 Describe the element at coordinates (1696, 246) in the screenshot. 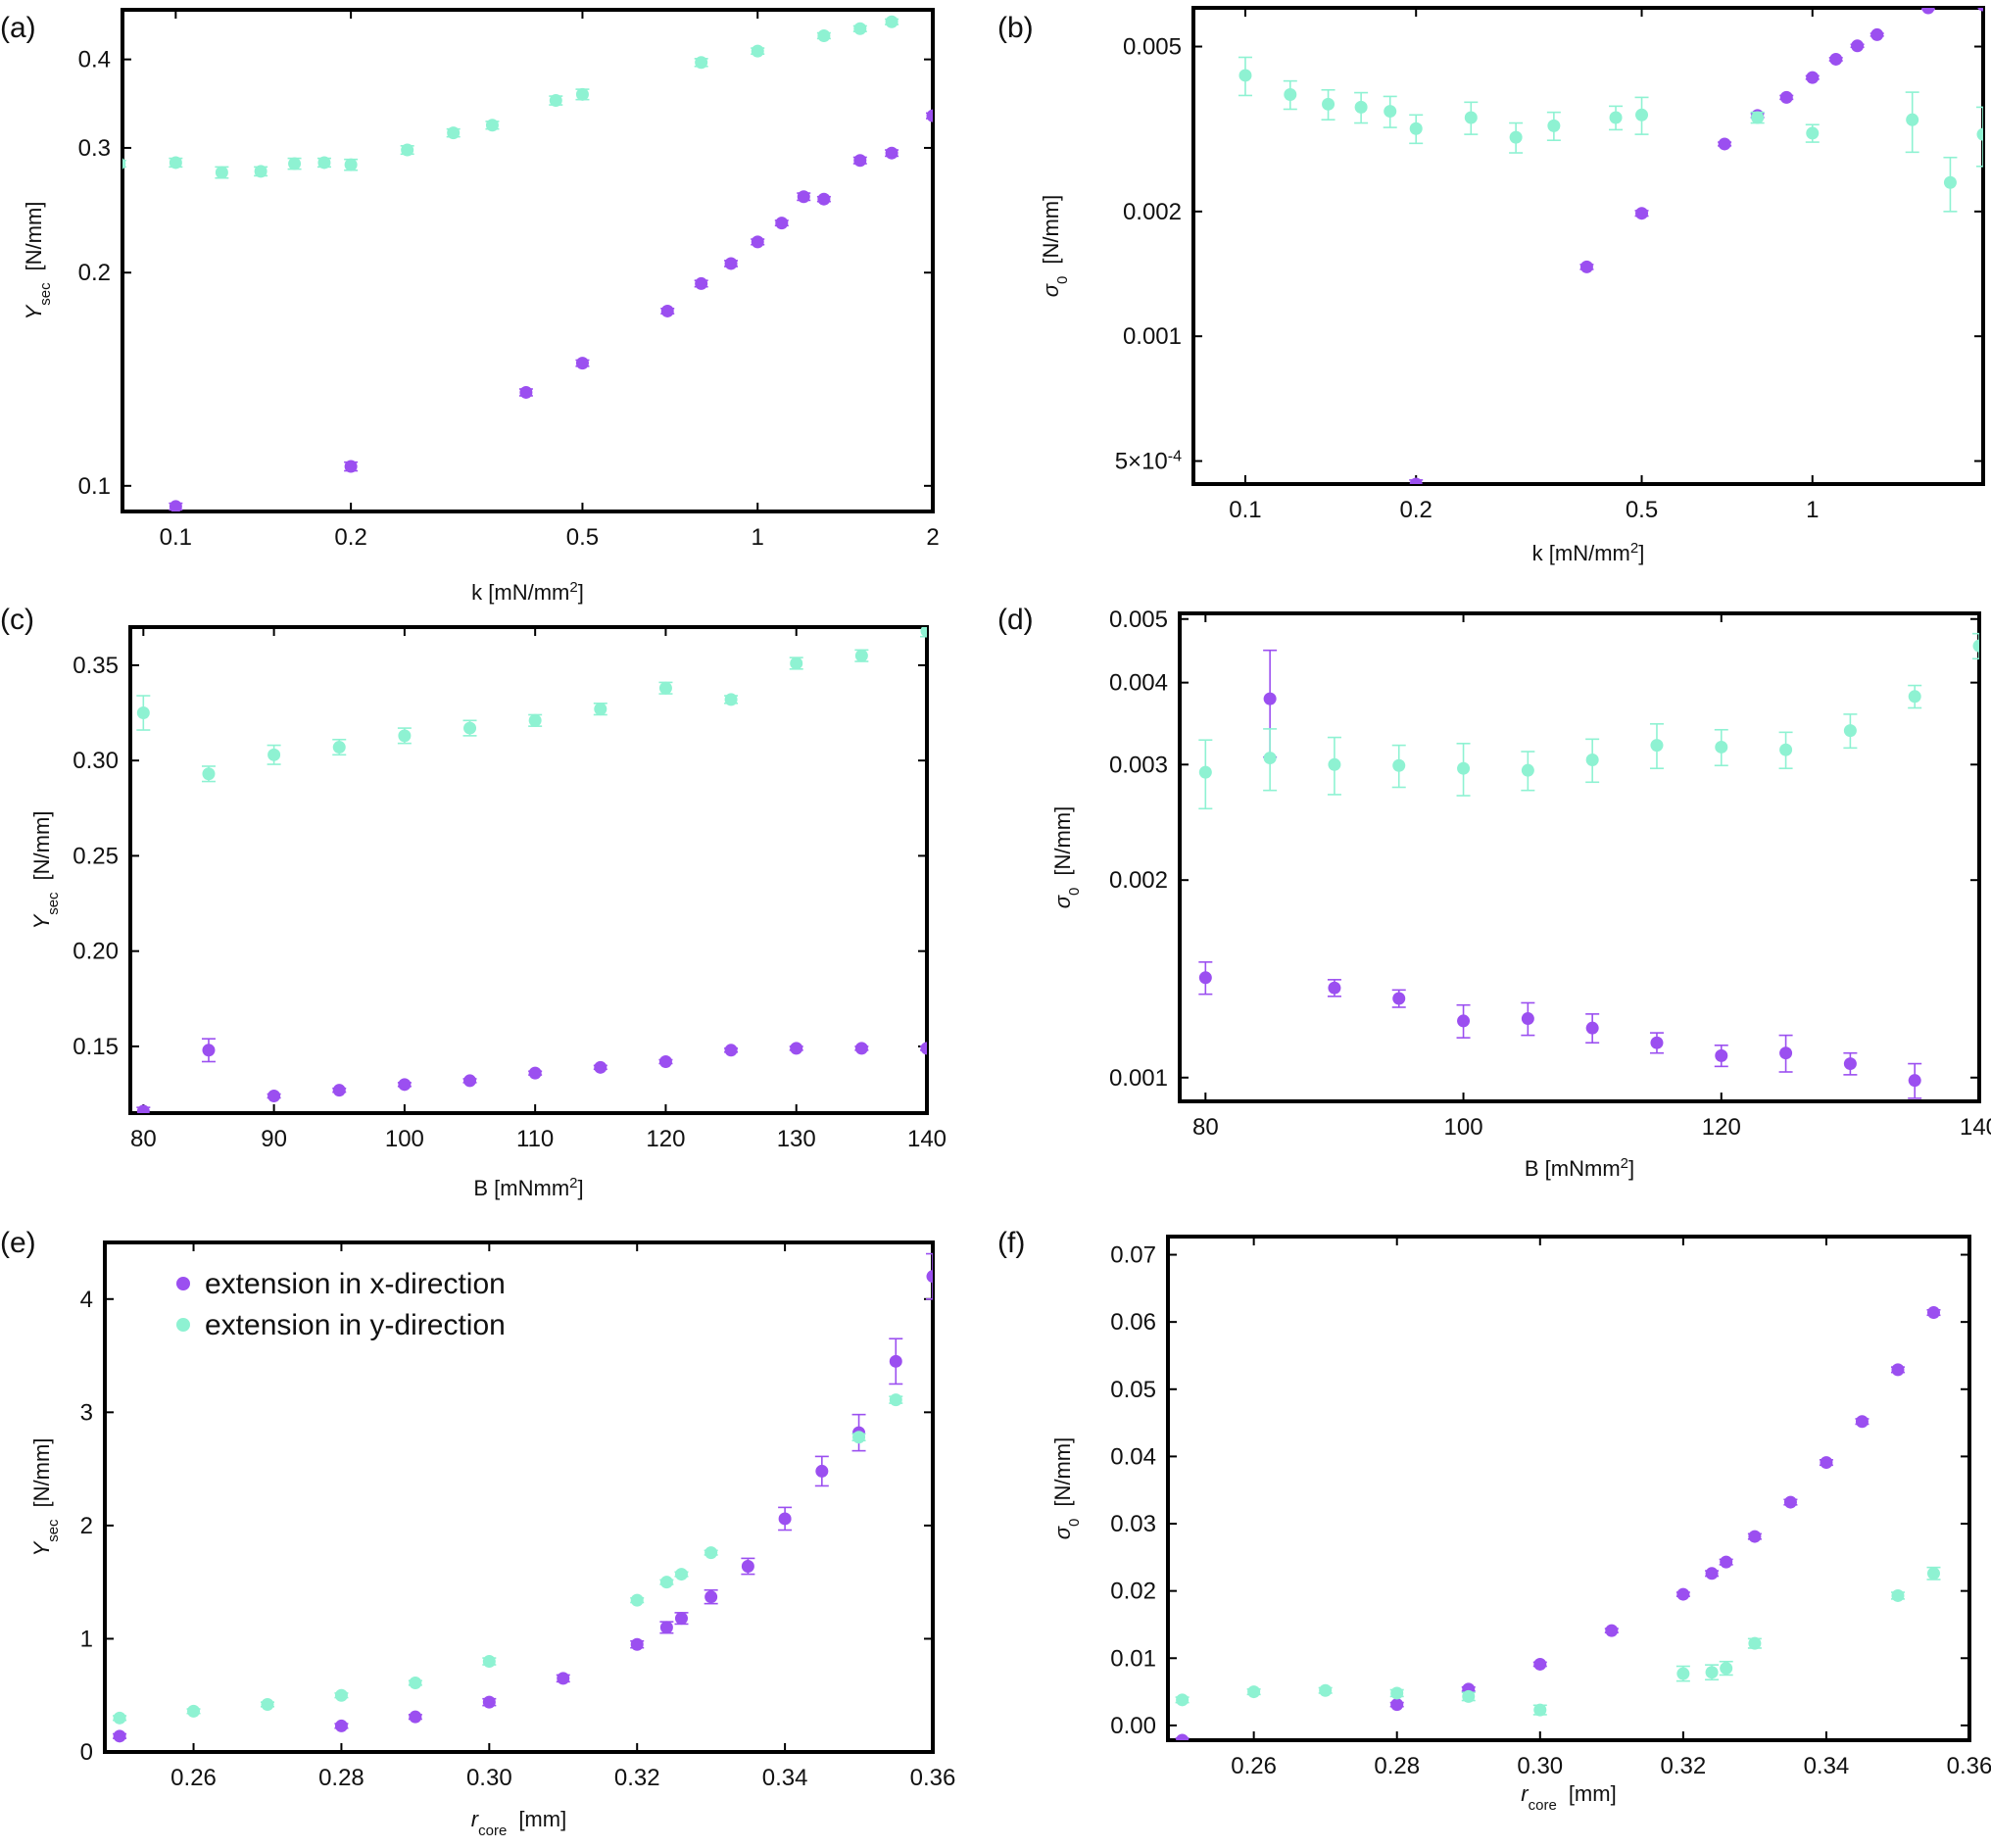

I see `series-x-direction` at that location.